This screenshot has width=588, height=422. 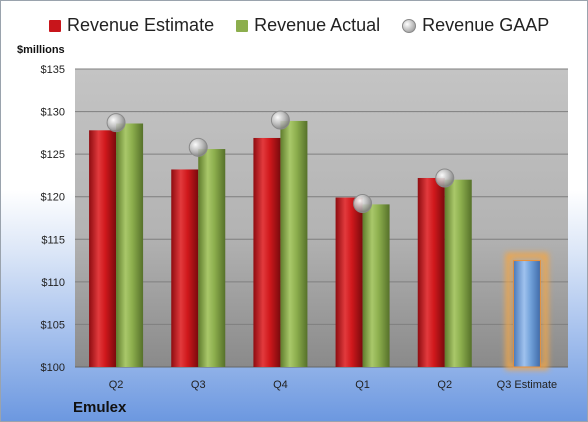 What do you see at coordinates (53, 70) in the screenshot?
I see `y-tick-label: $135` at bounding box center [53, 70].